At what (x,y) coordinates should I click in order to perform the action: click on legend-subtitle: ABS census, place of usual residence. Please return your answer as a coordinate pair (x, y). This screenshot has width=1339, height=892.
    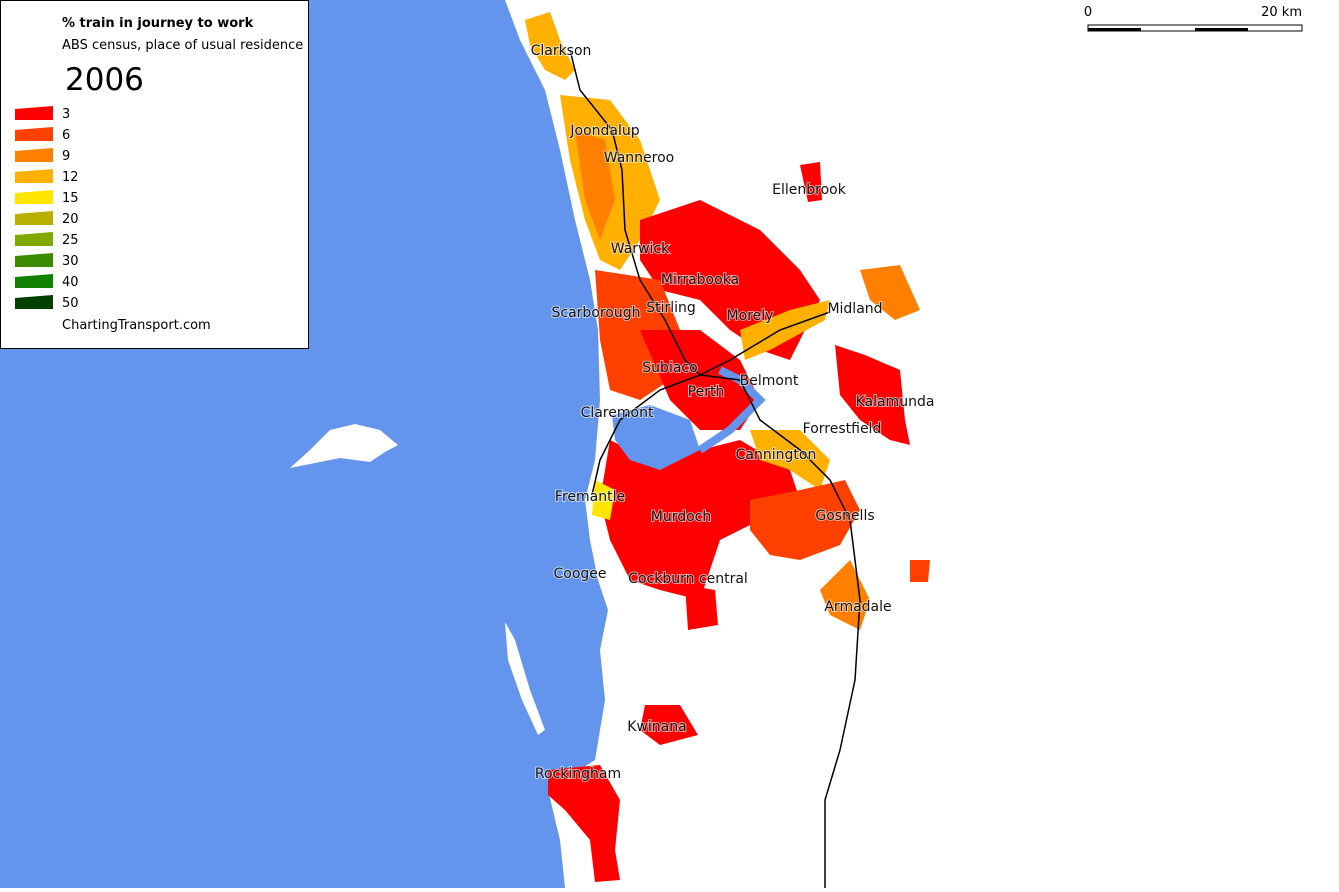
    Looking at the image, I should click on (182, 45).